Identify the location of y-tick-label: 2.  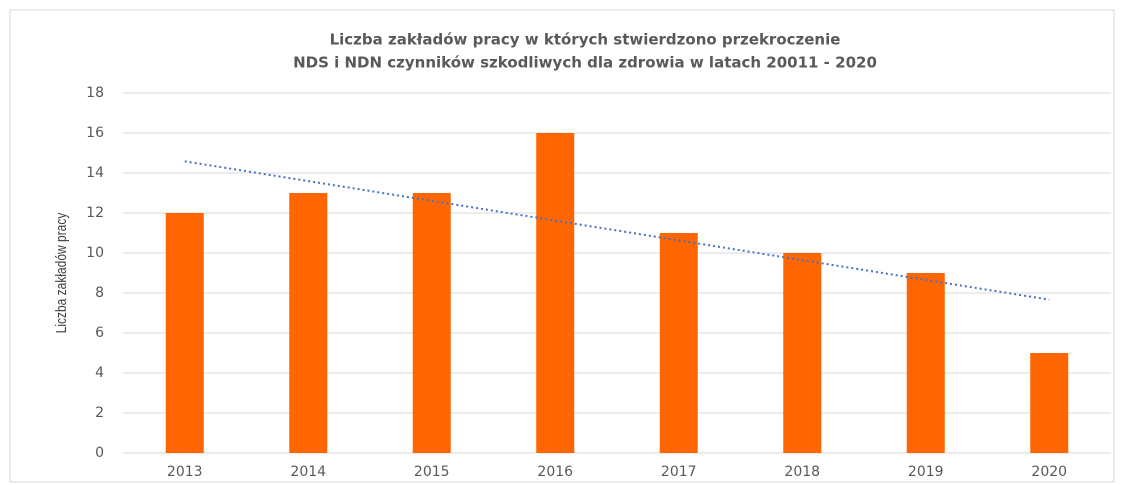
(99, 413).